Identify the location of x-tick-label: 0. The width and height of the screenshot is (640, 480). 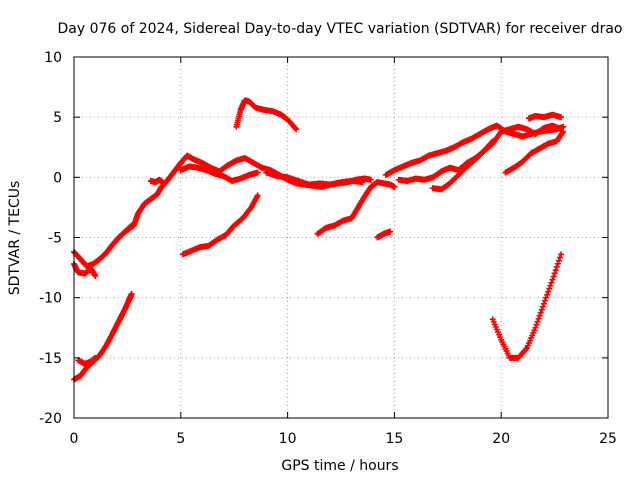
(74, 439).